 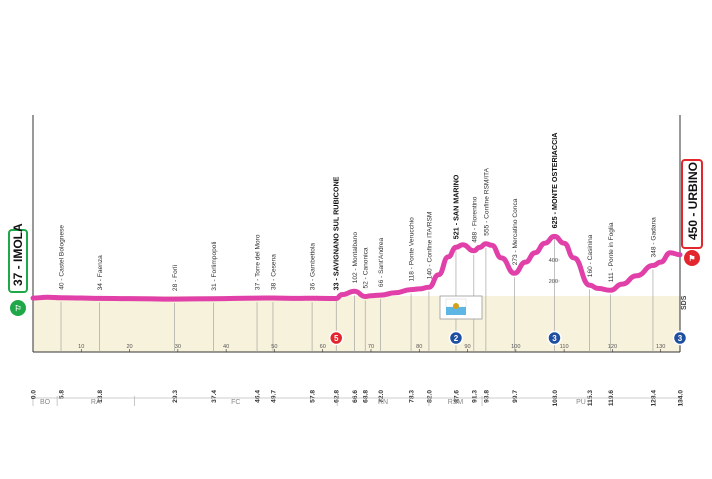 What do you see at coordinates (693, 201) in the screenshot?
I see `finish-label: 450 - URBINO` at bounding box center [693, 201].